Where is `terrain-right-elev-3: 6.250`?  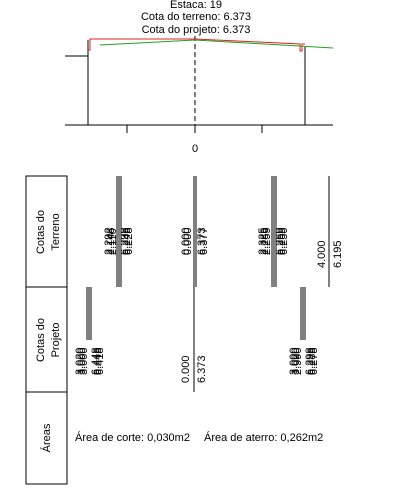 terrain-right-elev-3: 6.250 is located at coordinates (284, 241).